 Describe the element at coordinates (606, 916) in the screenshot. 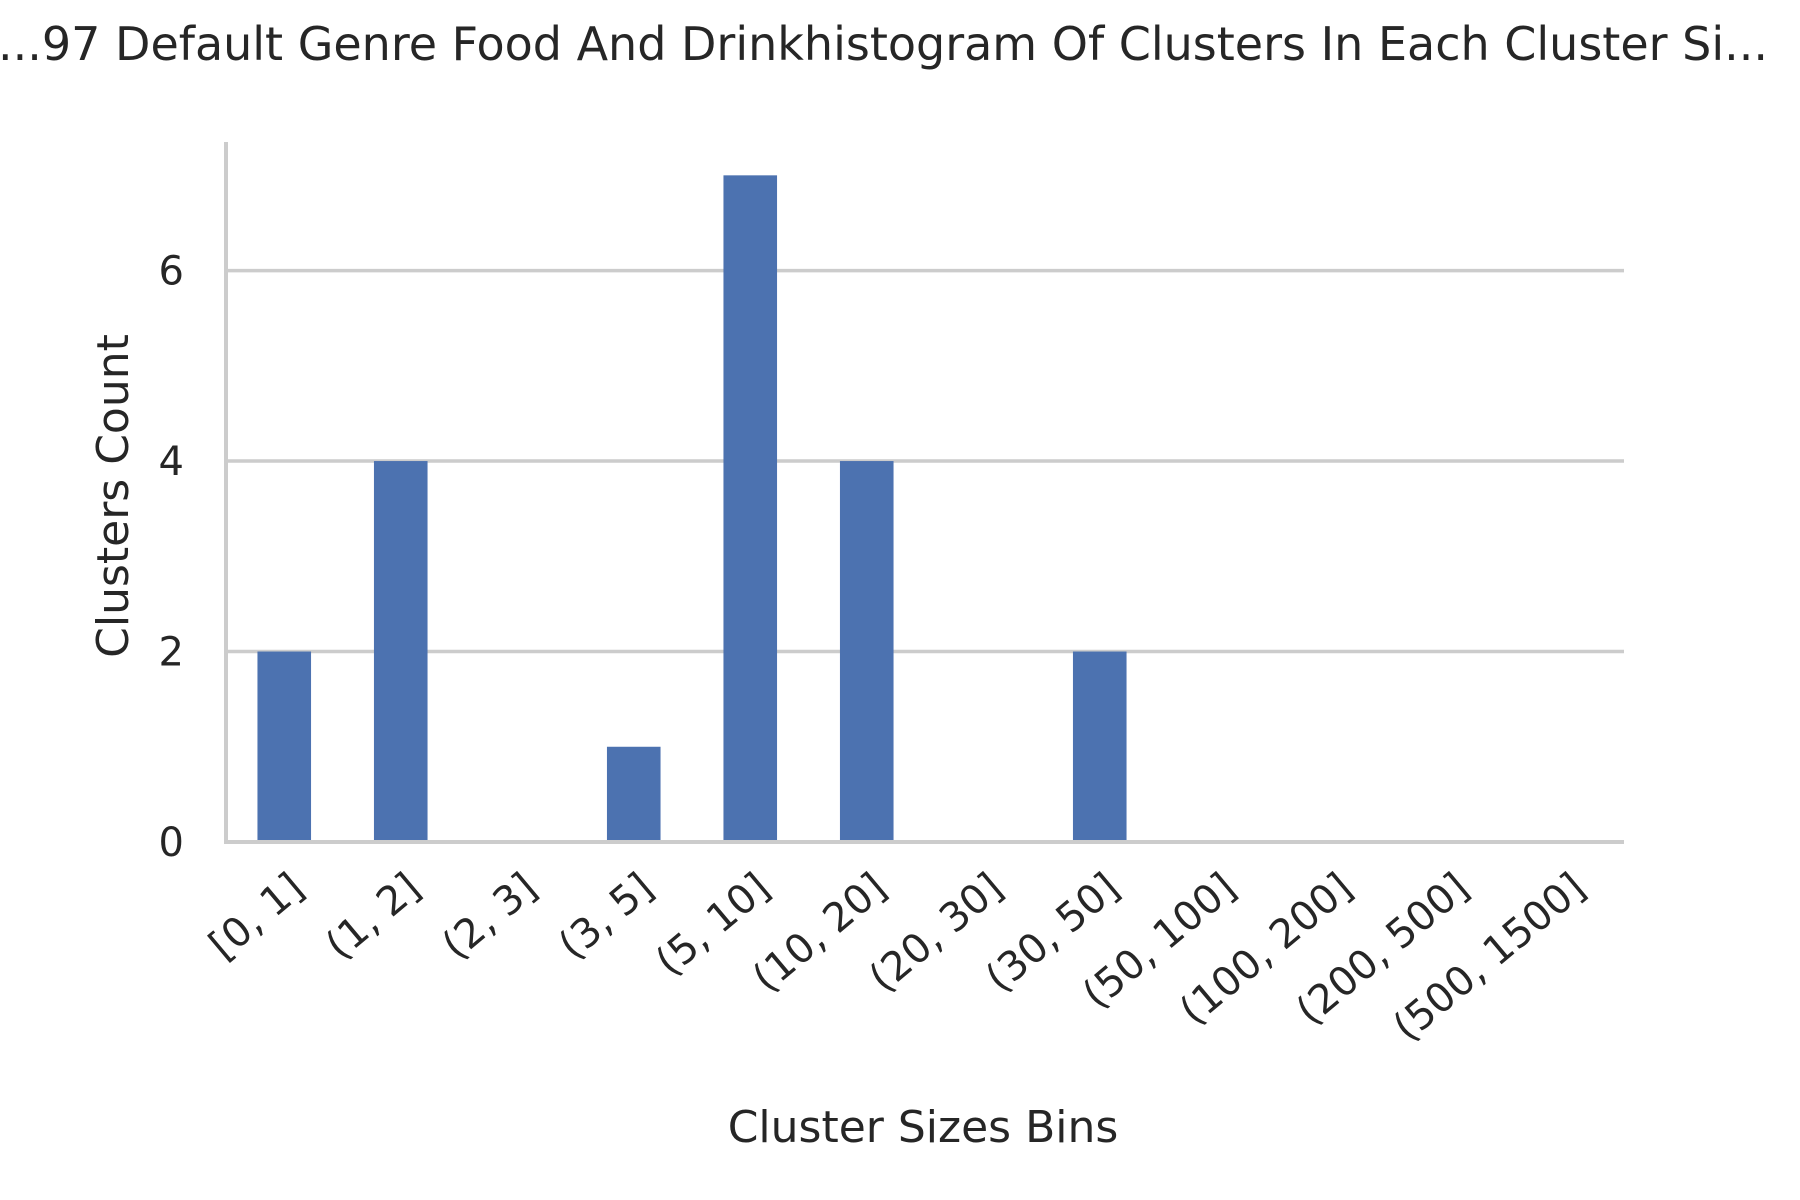

I see `x-tick-label: (3, 5]` at that location.